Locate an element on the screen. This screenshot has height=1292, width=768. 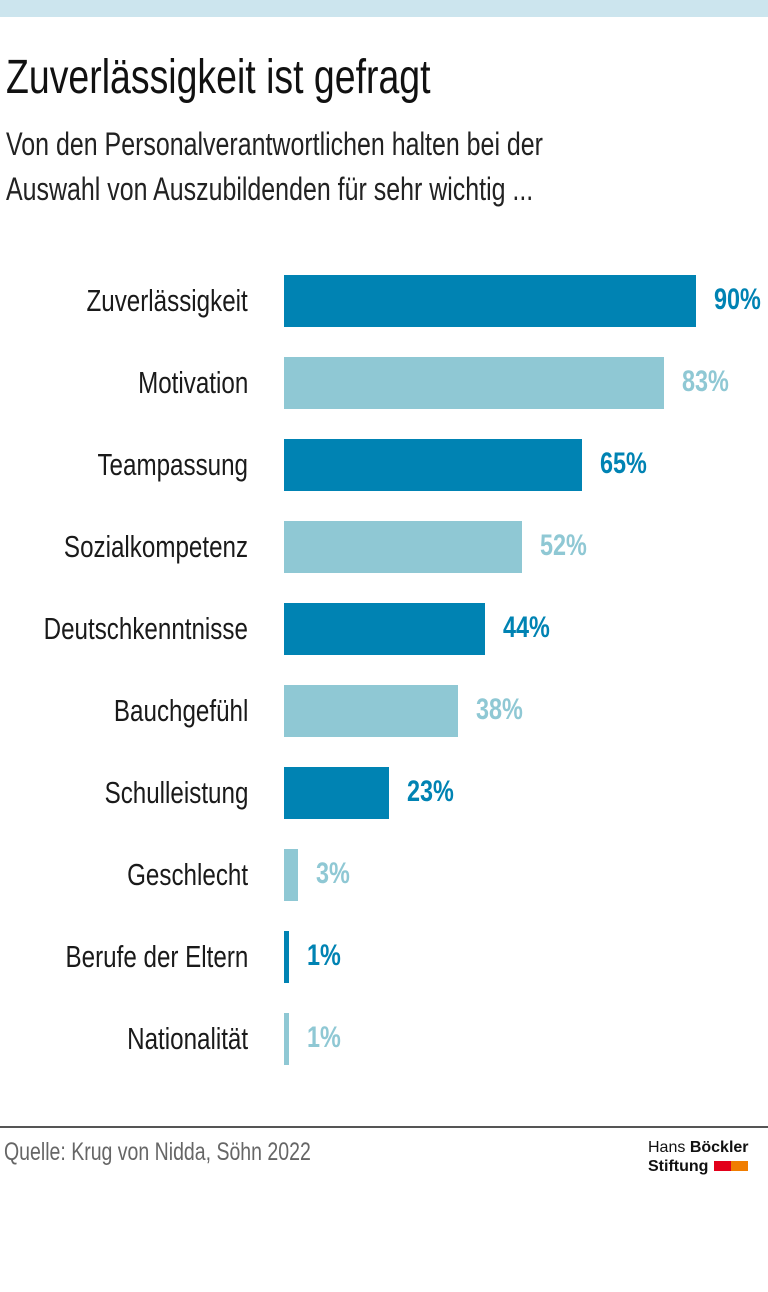
category-label: Zuverlässigkeit is located at coordinates (167, 300).